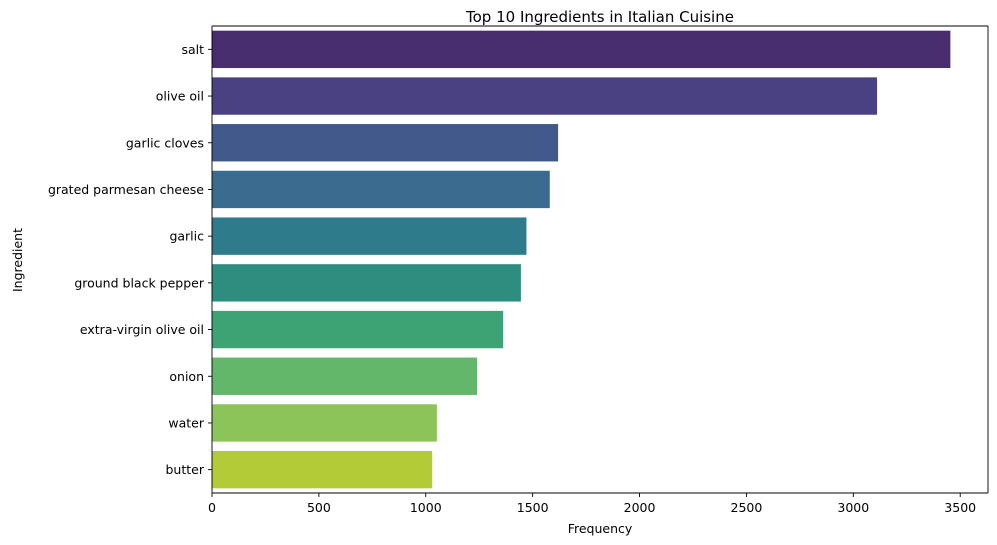 The image size is (997, 545). Describe the element at coordinates (600, 528) in the screenshot. I see `x-axis-label: Frequency` at that location.